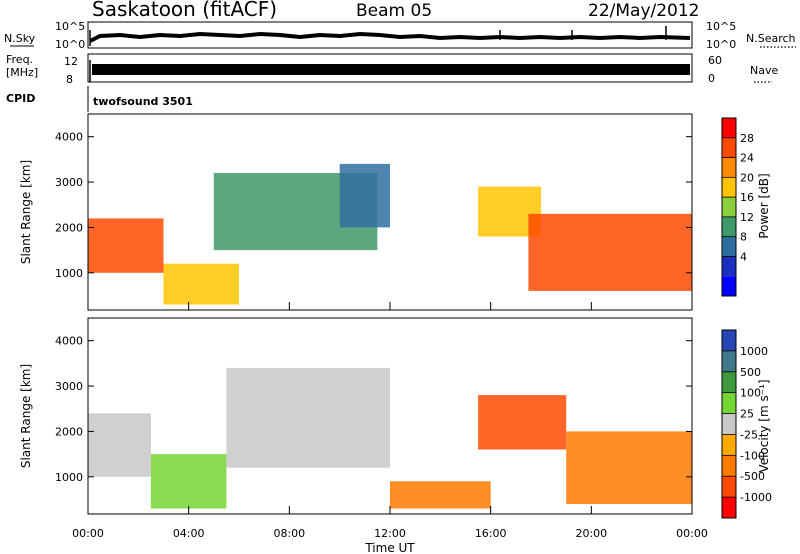  Describe the element at coordinates (764, 70) in the screenshot. I see `nave-label: Nave` at that location.